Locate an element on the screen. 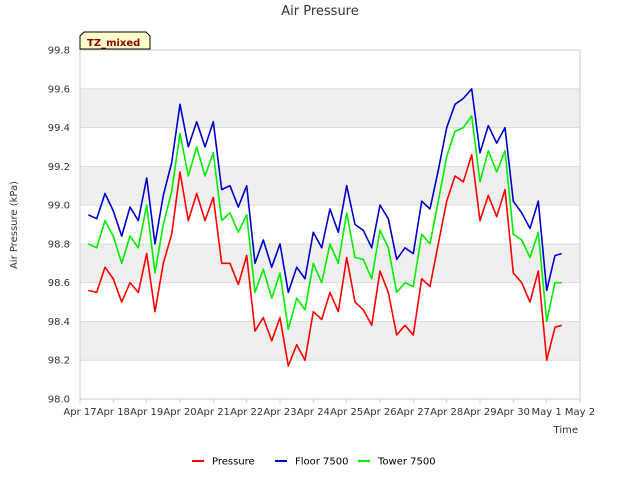 This screenshot has height=480, width=640. x-axis-title: Time is located at coordinates (565, 430).